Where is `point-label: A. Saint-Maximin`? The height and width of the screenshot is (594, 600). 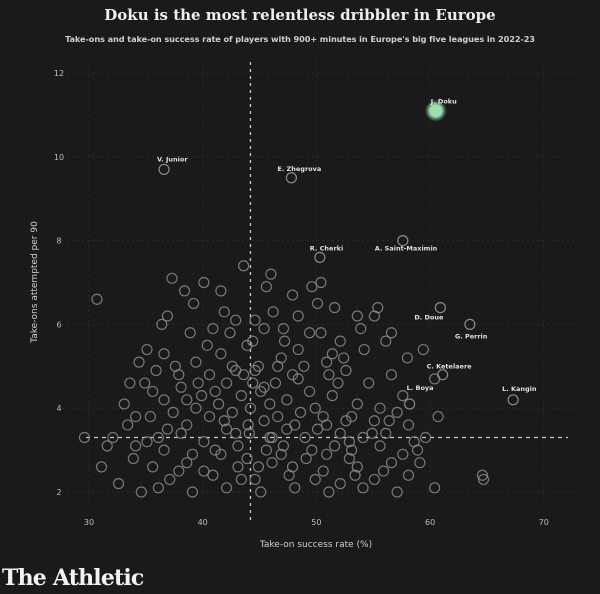 point-label: A. Saint-Maximin is located at coordinates (406, 249).